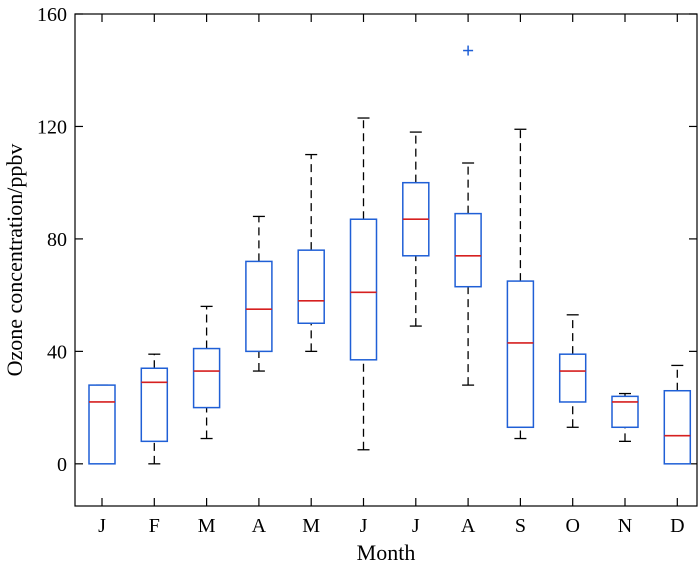  Describe the element at coordinates (57, 352) in the screenshot. I see `y-tick-label: 40` at that location.